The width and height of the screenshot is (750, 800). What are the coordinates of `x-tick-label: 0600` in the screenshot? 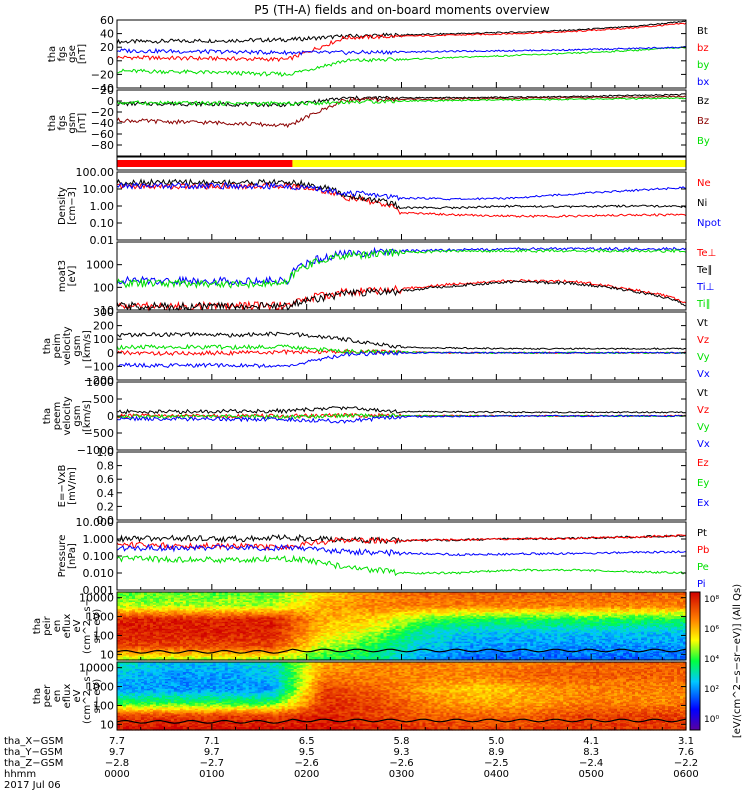 It's located at (685, 774).